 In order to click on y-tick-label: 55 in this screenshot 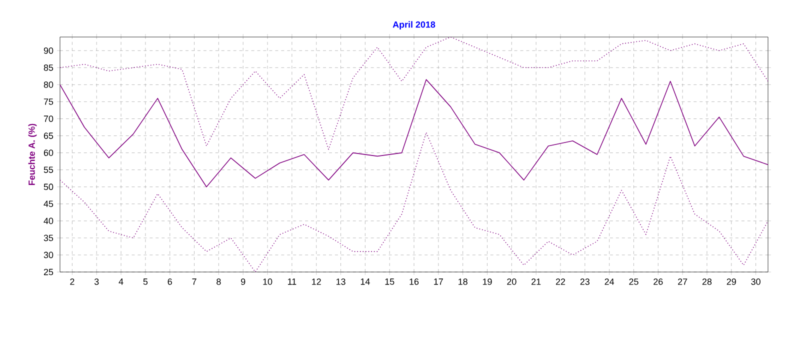, I will do `click(49, 169)`.